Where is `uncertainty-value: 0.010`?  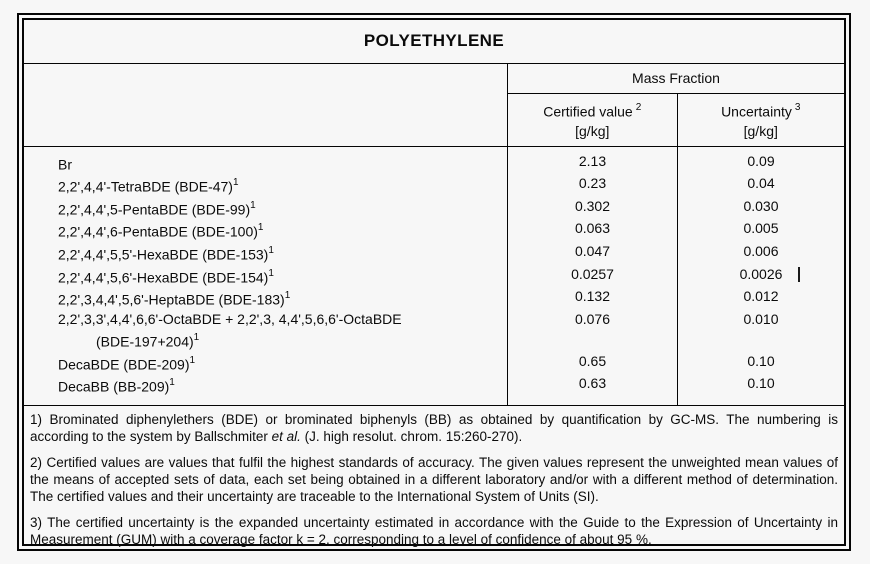
uncertainty-value: 0.010 is located at coordinates (760, 331).